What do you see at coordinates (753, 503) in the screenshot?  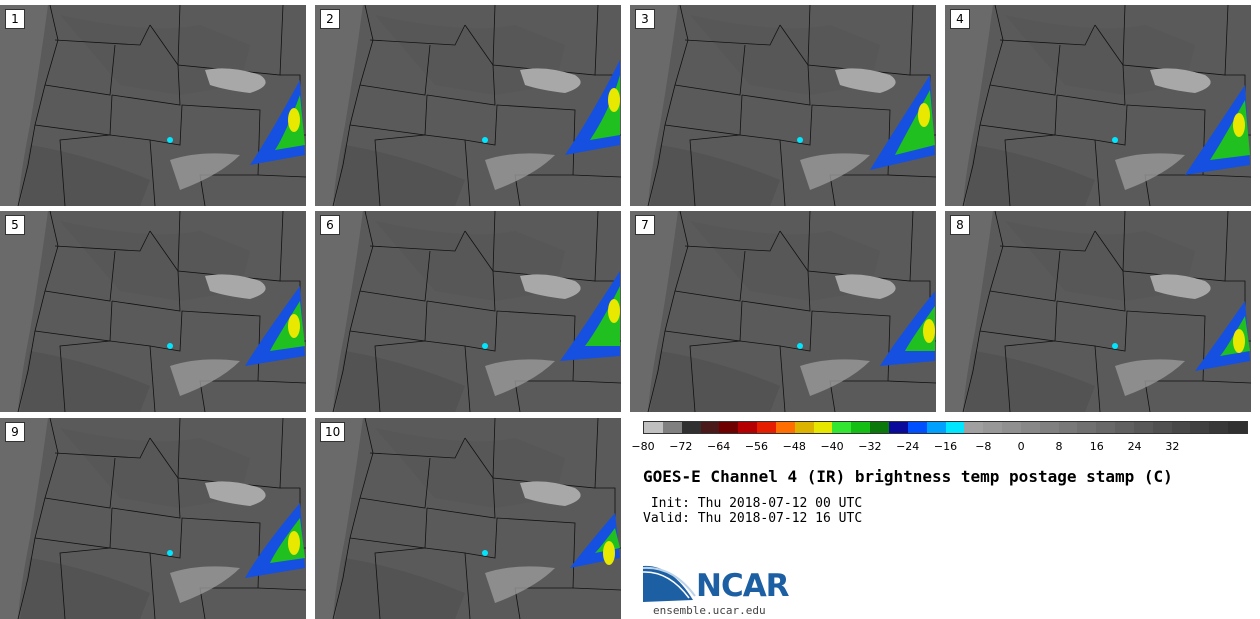 I see `init-time: Init: Thu 2018-07-12 00 UTC` at bounding box center [753, 503].